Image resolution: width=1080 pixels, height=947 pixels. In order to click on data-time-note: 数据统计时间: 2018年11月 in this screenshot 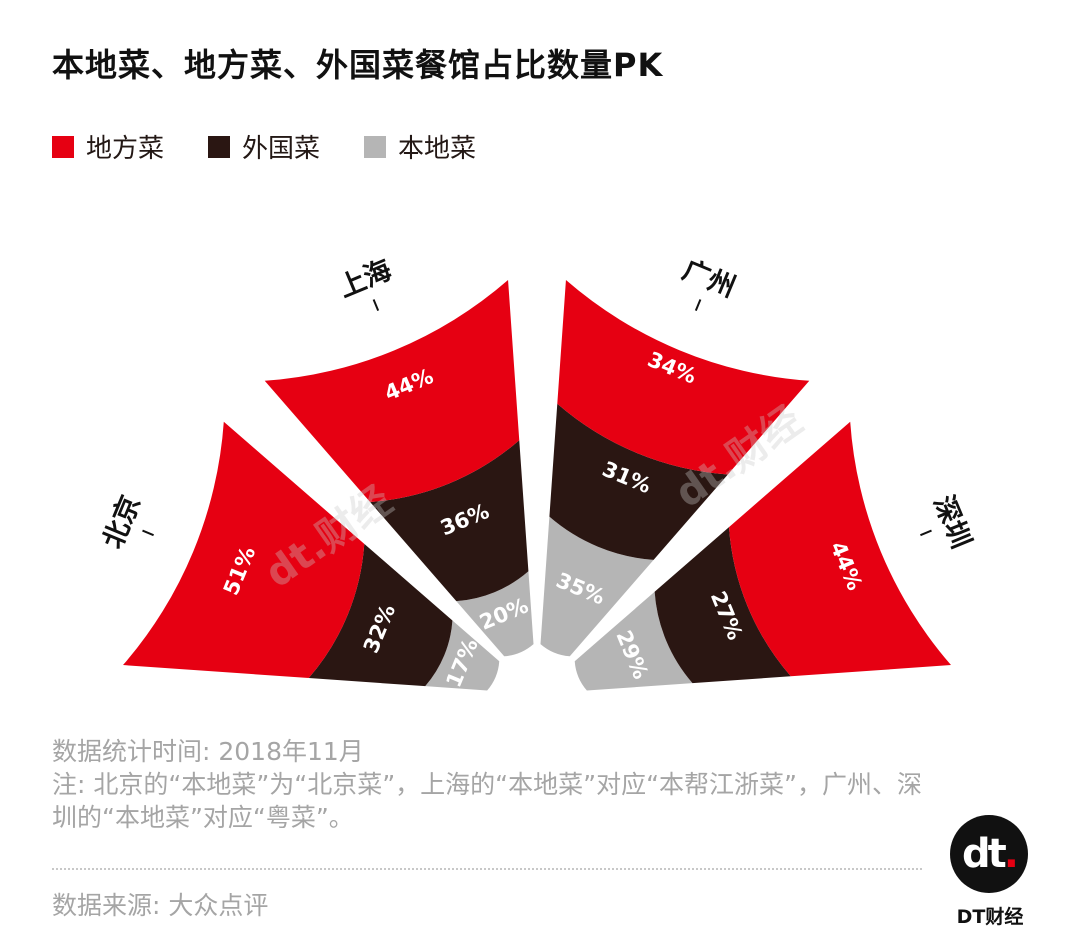, I will do `click(208, 751)`.